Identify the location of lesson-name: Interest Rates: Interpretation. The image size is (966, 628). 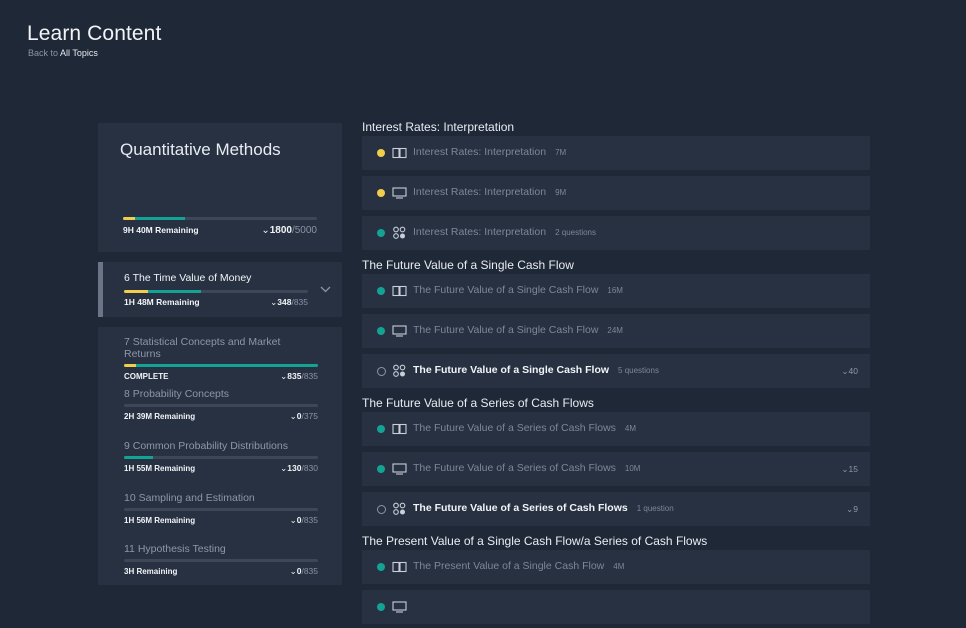
(480, 152).